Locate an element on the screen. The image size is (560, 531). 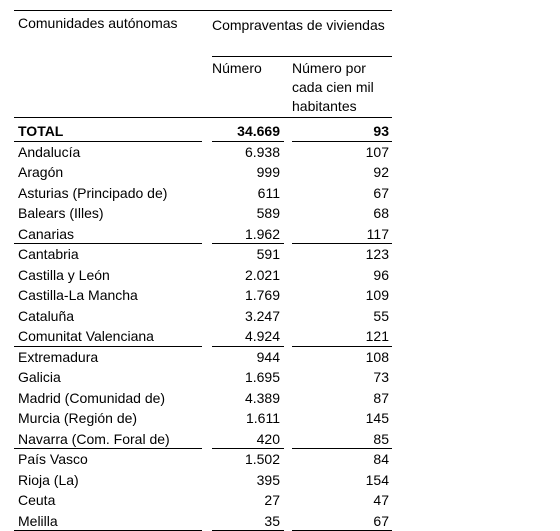
sales-rate-cell: 73 is located at coordinates (340, 377).